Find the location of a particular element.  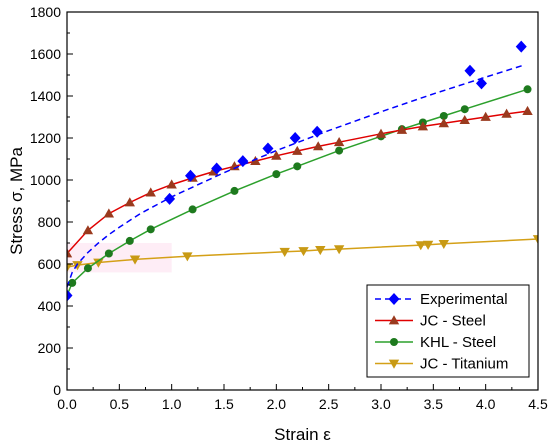

x-tick-label: 3.0 is located at coordinates (381, 404).